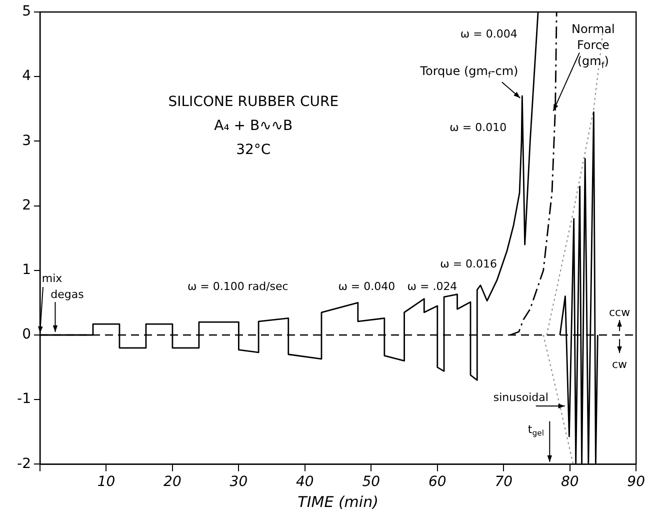 The height and width of the screenshot is (516, 648). I want to click on annotation: ccw, so click(619, 312).